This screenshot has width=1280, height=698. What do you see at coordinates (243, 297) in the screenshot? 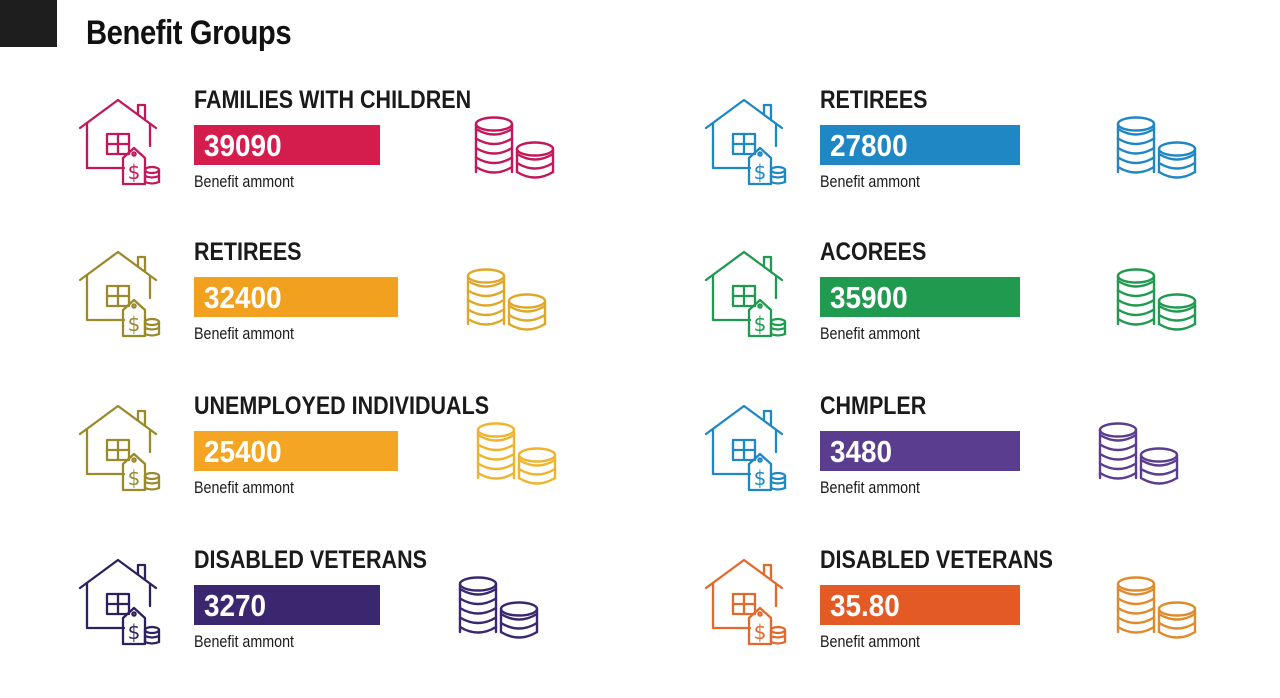
I see `benefit-value: 32400` at bounding box center [243, 297].